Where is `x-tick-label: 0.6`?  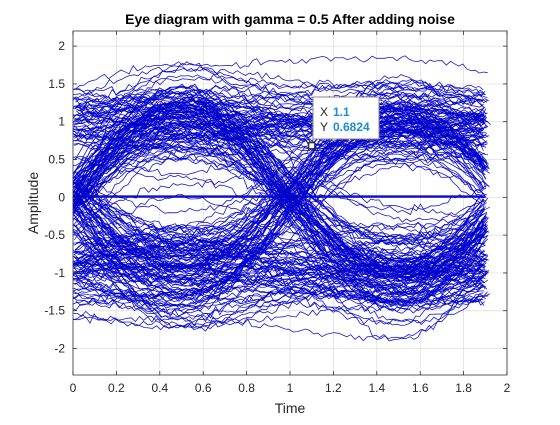
x-tick-label: 0.6 is located at coordinates (203, 388).